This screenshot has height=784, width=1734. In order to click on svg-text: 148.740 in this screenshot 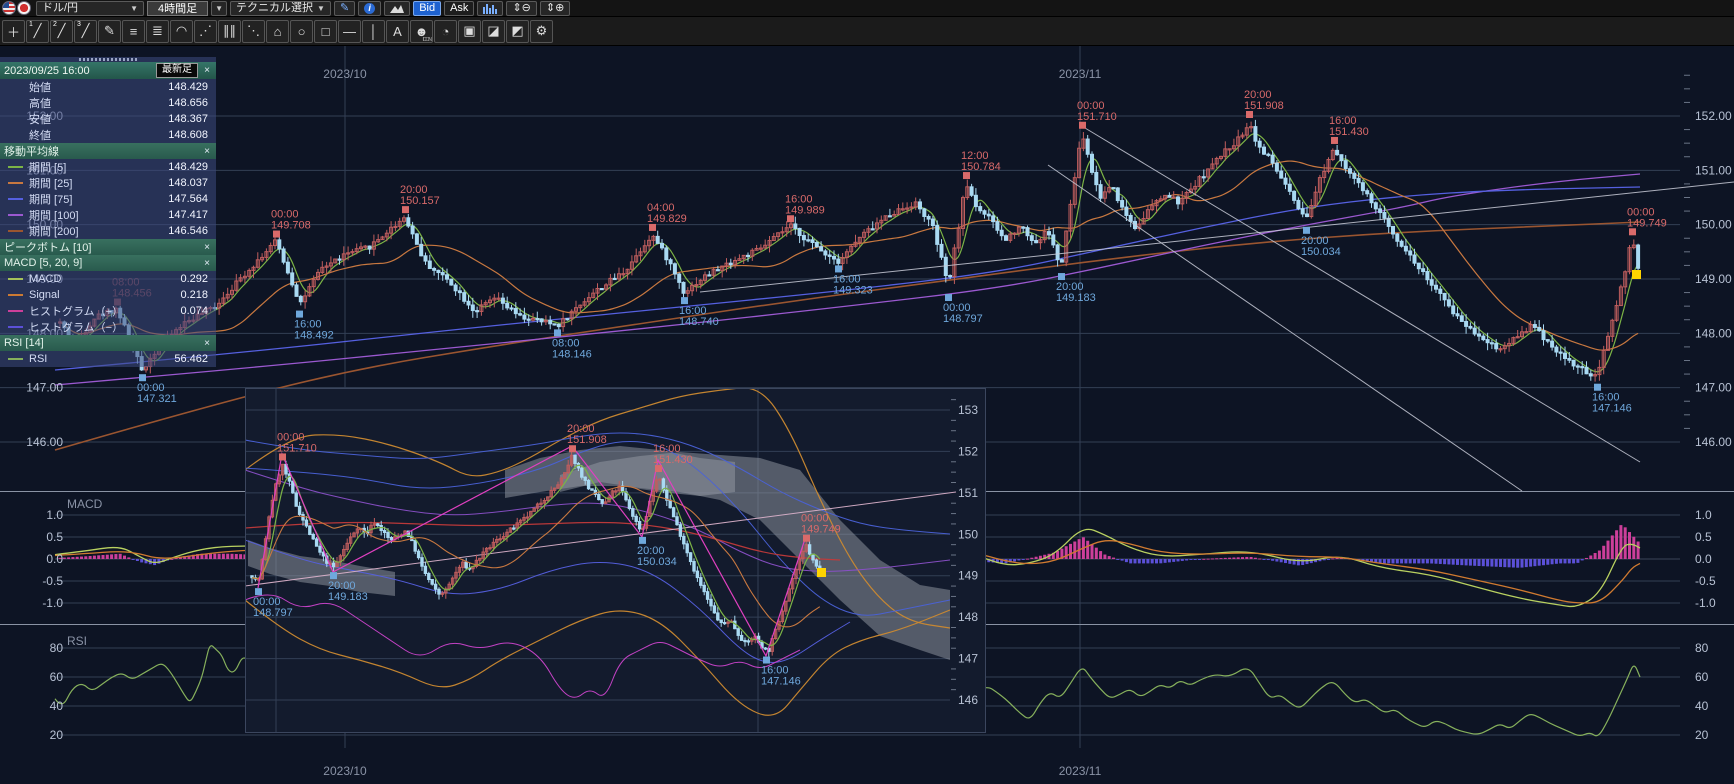, I will do `click(699, 322)`.